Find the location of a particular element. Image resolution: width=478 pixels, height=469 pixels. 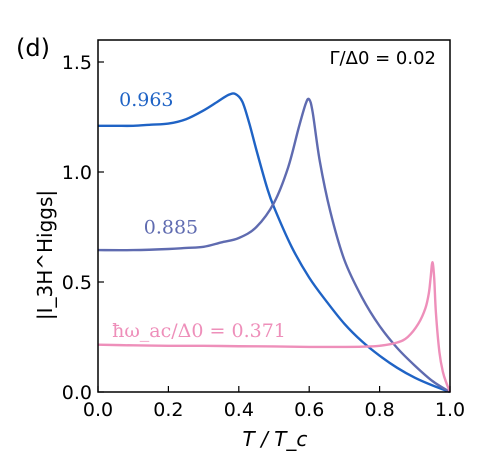

x-axis-title: T / T_c is located at coordinates (275, 439).